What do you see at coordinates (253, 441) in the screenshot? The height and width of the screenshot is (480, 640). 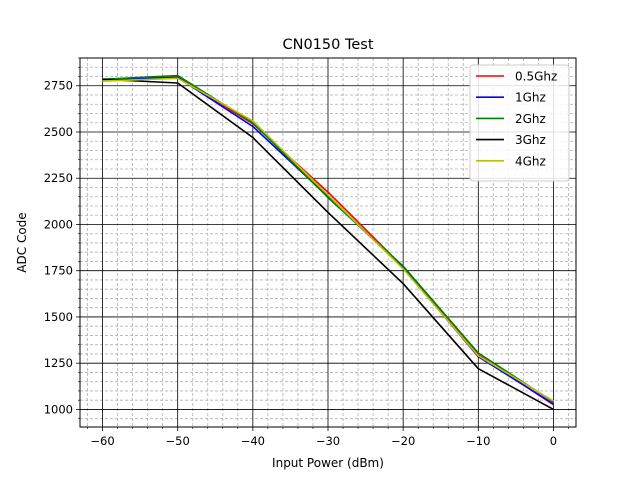 I see `x-tick-label: −40` at bounding box center [253, 441].